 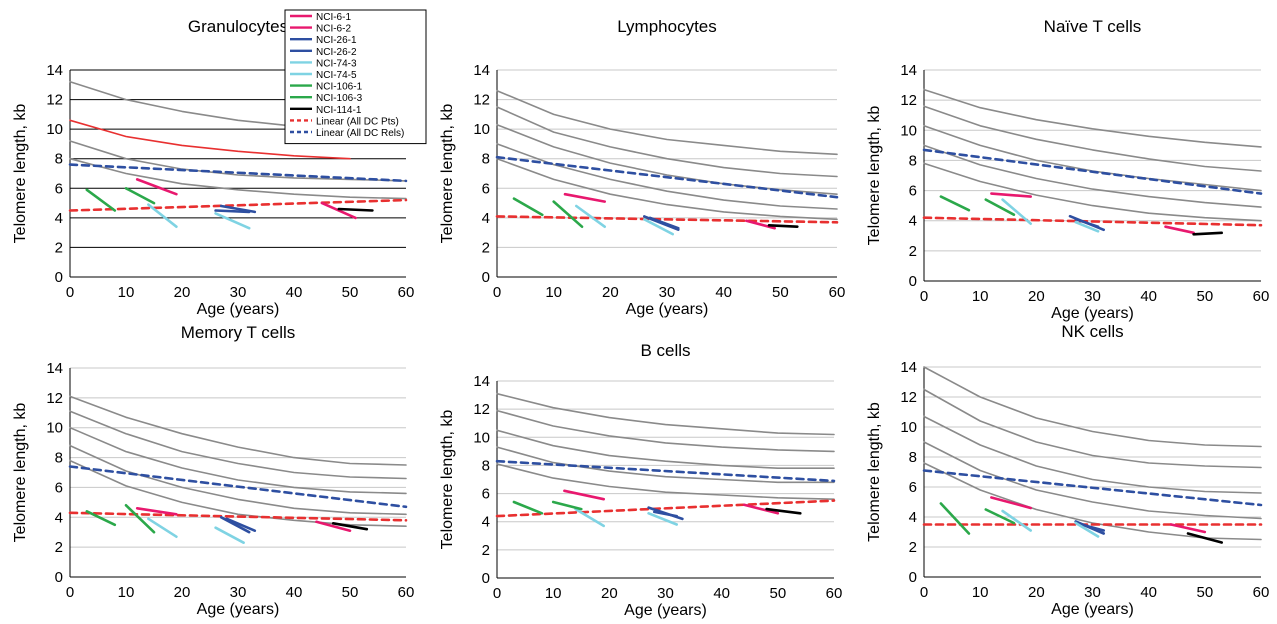 I want to click on x-tick-label: 20, so click(x=609, y=593).